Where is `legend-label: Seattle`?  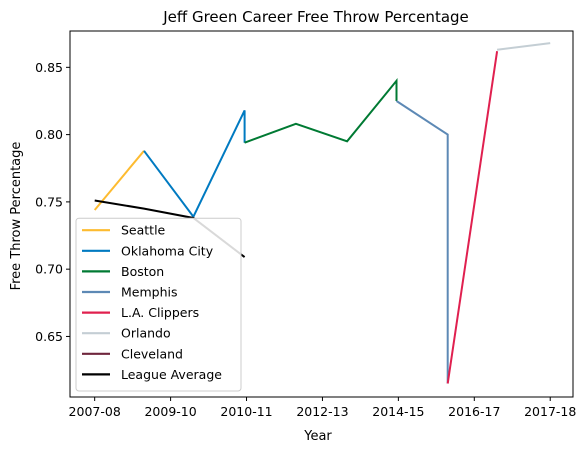
legend-label: Seattle is located at coordinates (143, 230).